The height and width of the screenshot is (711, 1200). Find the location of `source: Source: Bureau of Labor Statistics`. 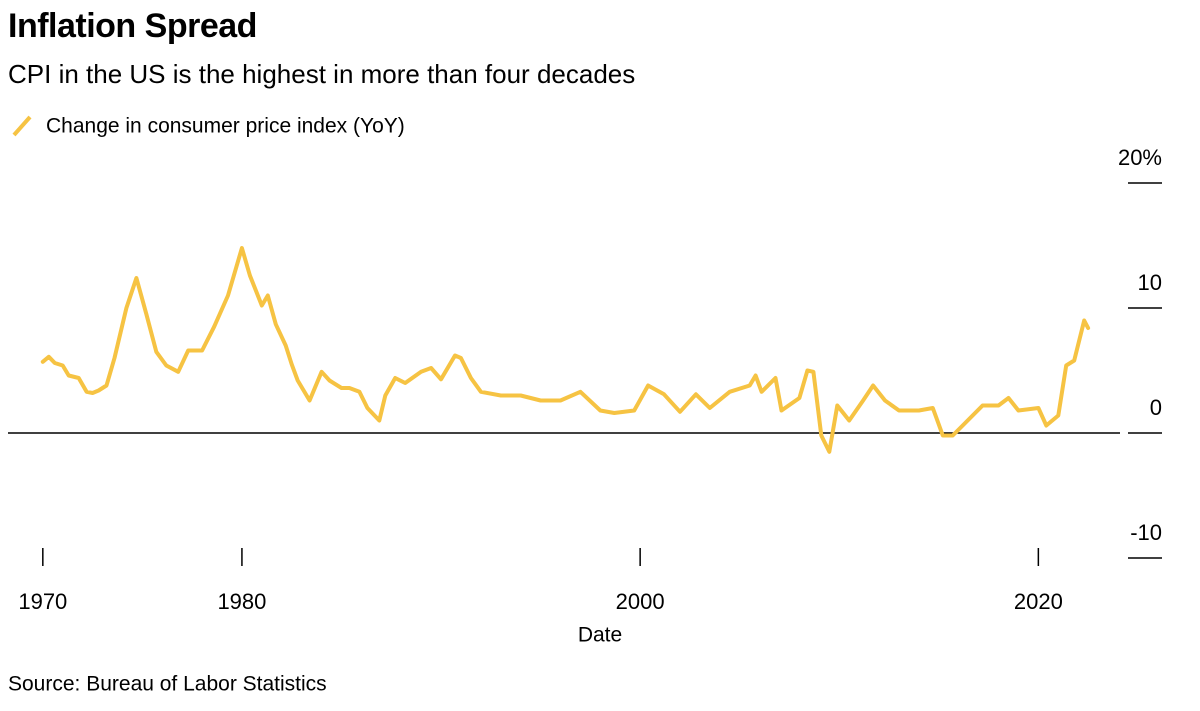

source: Source: Bureau of Labor Statistics is located at coordinates (167, 684).